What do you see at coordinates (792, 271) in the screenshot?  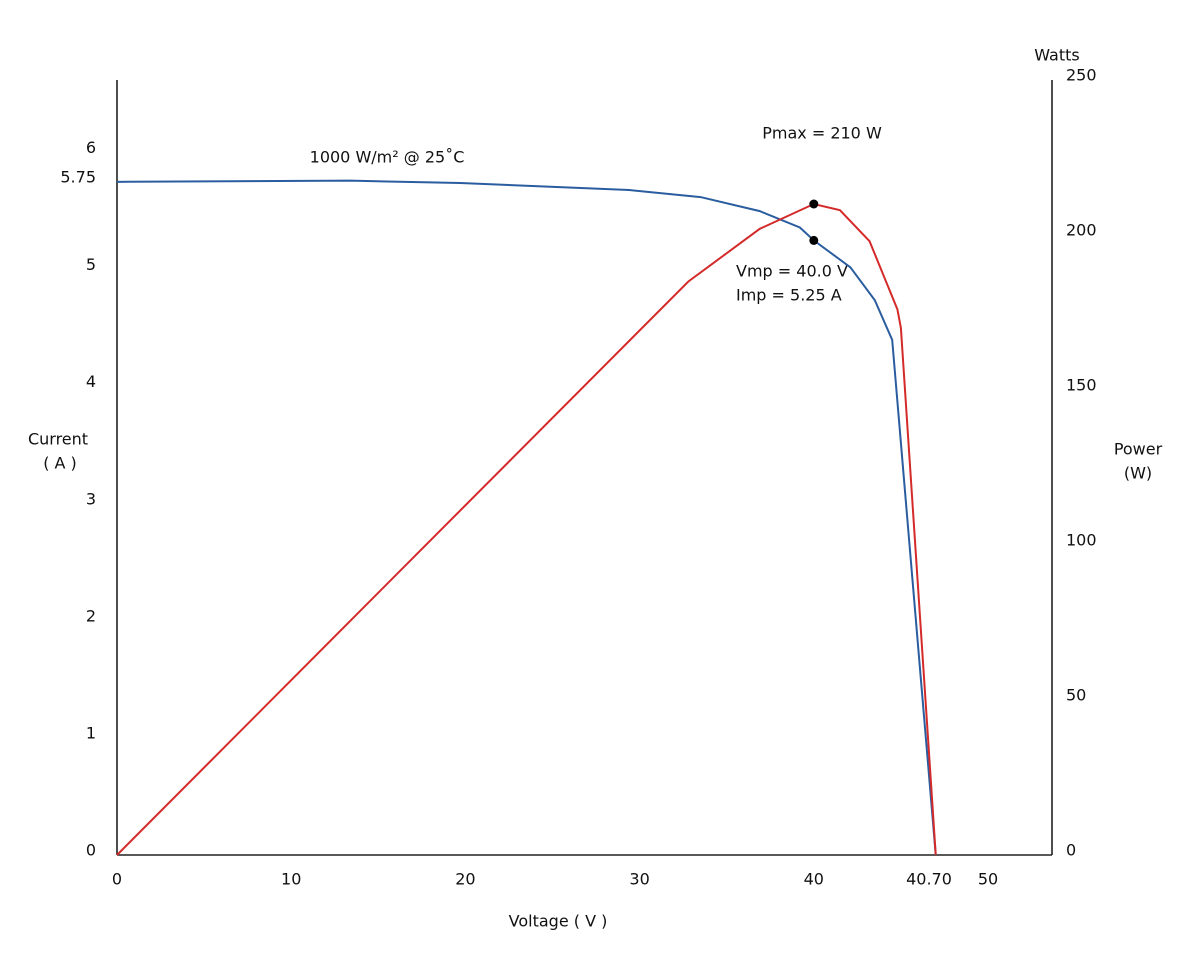 I see `annotation: Vmp = 40.0 V` at bounding box center [792, 271].